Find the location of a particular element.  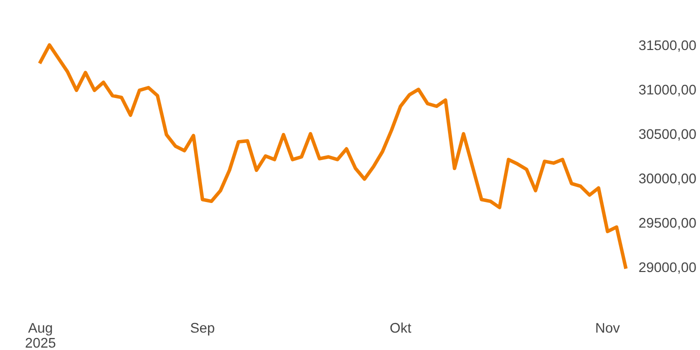

y-tick-label: 31500,00 is located at coordinates (667, 46).